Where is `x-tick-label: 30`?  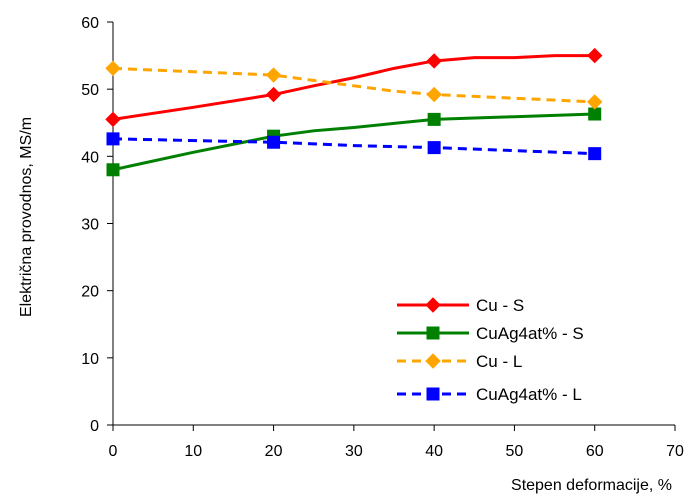
x-tick-label: 30 is located at coordinates (354, 451).